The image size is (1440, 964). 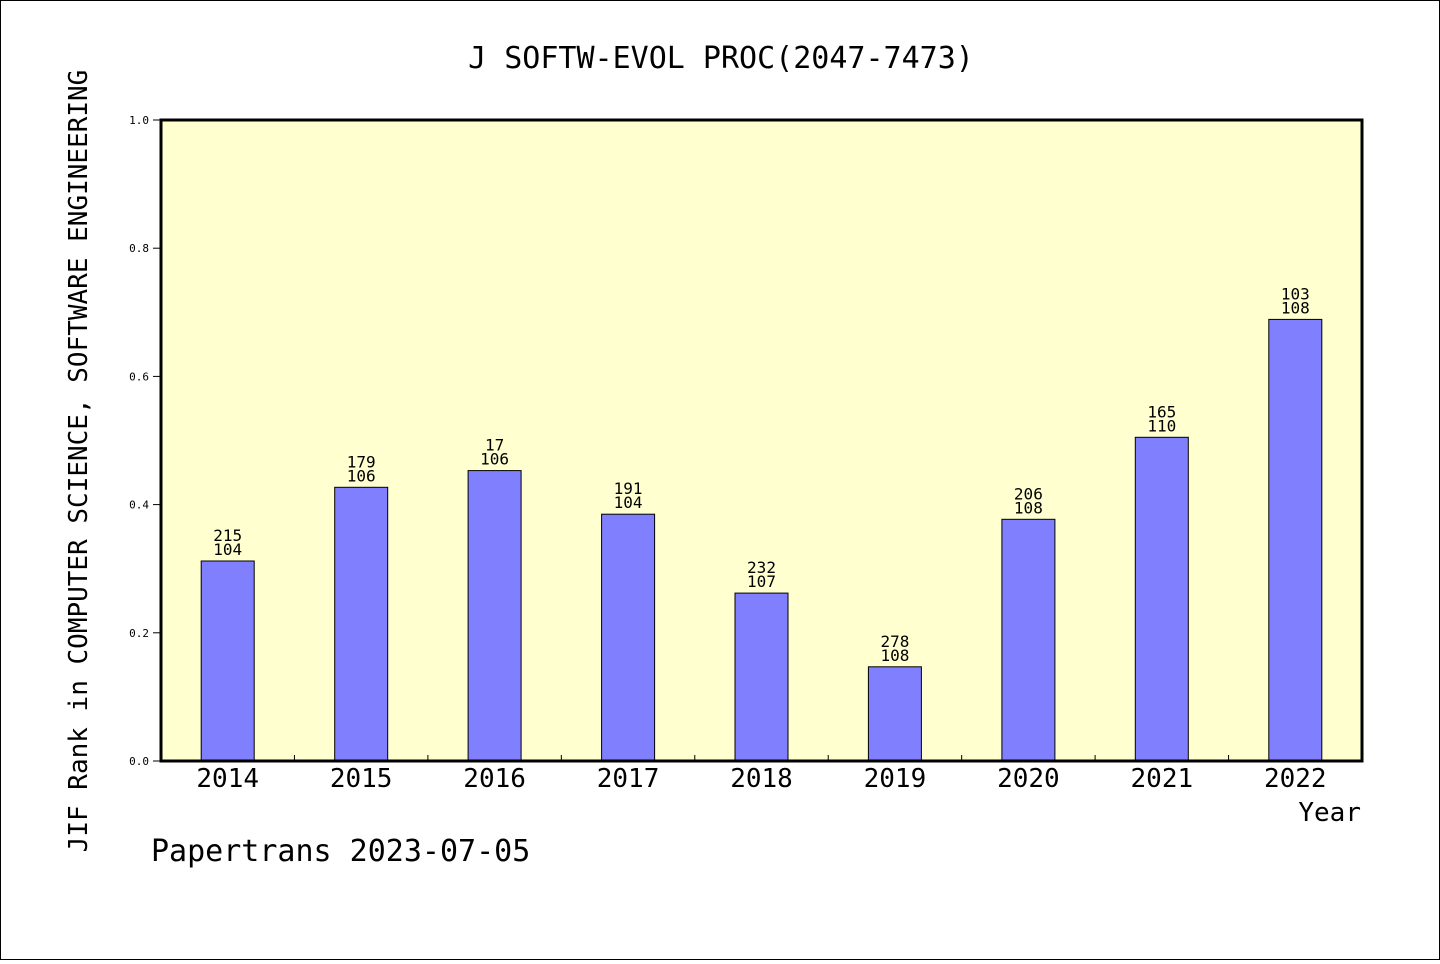 I want to click on watermark-text: Papertrans 2023-07-05, so click(x=341, y=851).